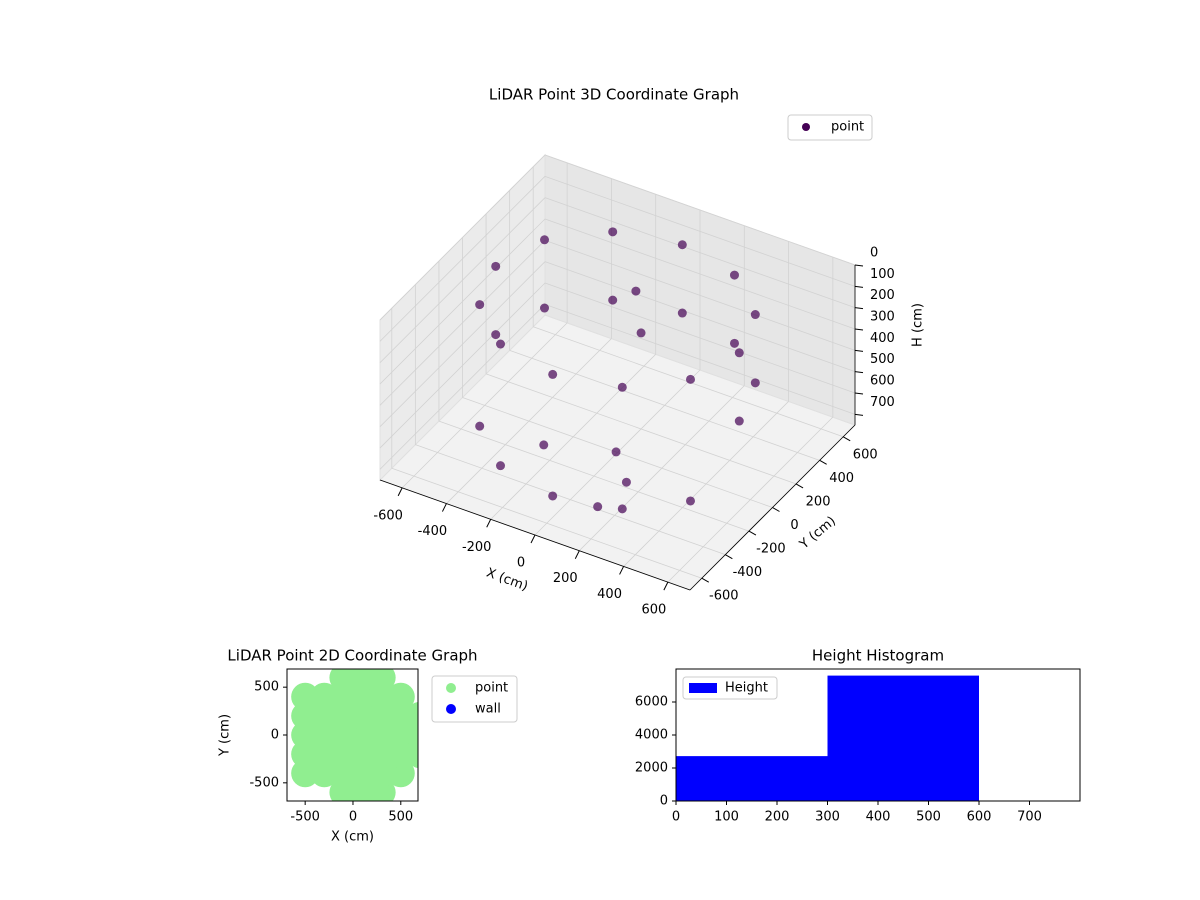 The height and width of the screenshot is (900, 1200). Describe the element at coordinates (264, 782) in the screenshot. I see `y-tick-label: -500` at that location.